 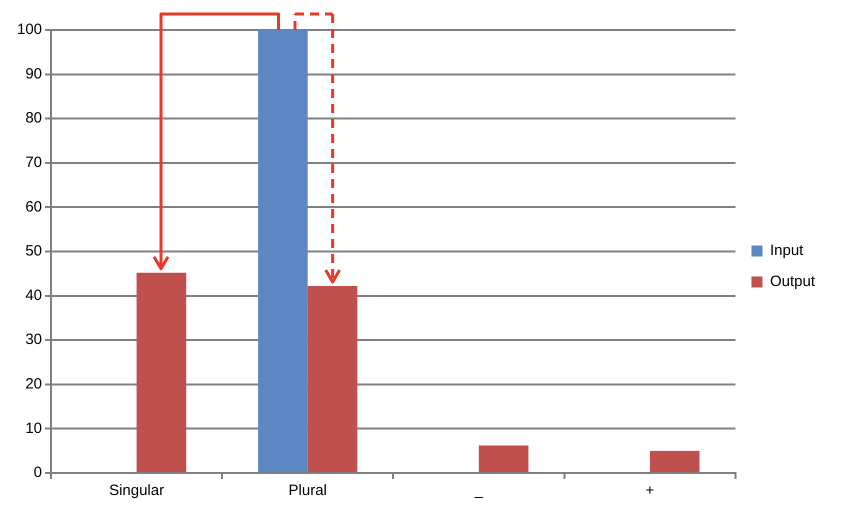 What do you see at coordinates (33, 339) in the screenshot?
I see `y-tick-label: 30` at bounding box center [33, 339].